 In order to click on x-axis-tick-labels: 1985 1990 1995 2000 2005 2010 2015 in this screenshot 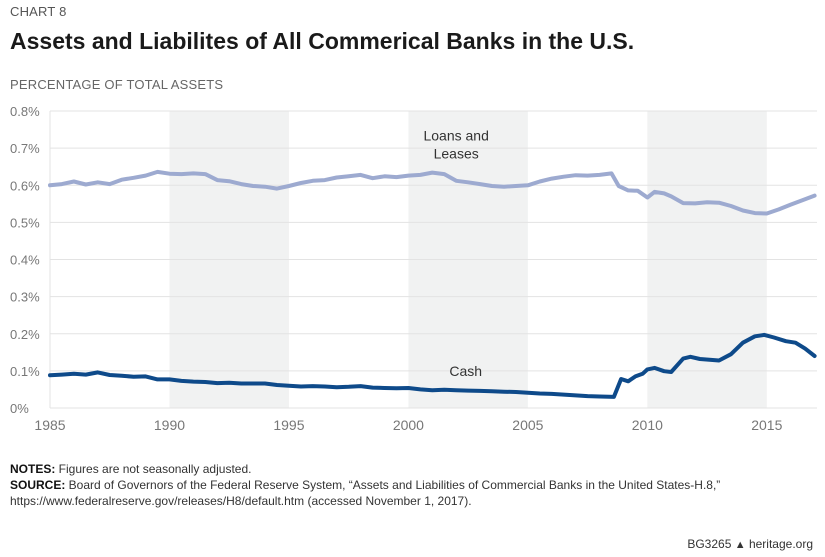, I will do `click(408, 425)`.